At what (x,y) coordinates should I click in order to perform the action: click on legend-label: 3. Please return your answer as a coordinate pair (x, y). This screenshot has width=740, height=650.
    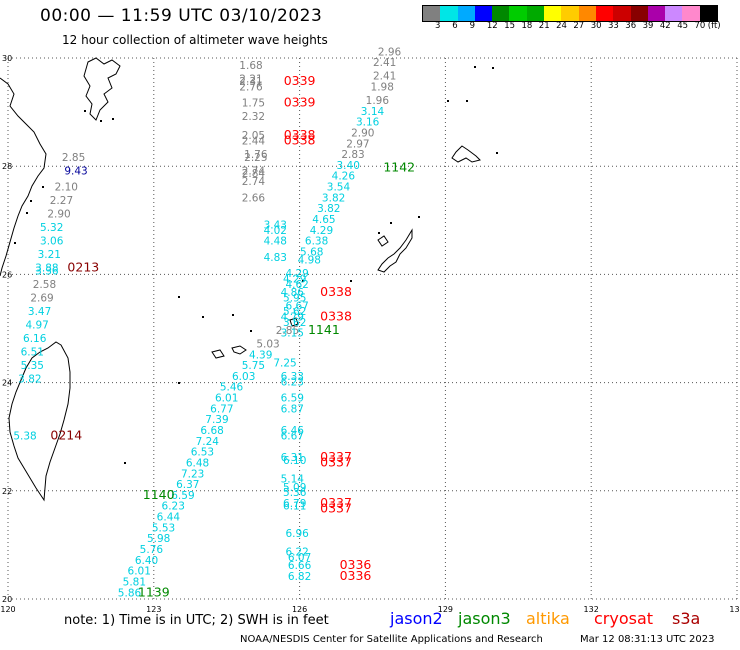
    Looking at the image, I should click on (438, 26).